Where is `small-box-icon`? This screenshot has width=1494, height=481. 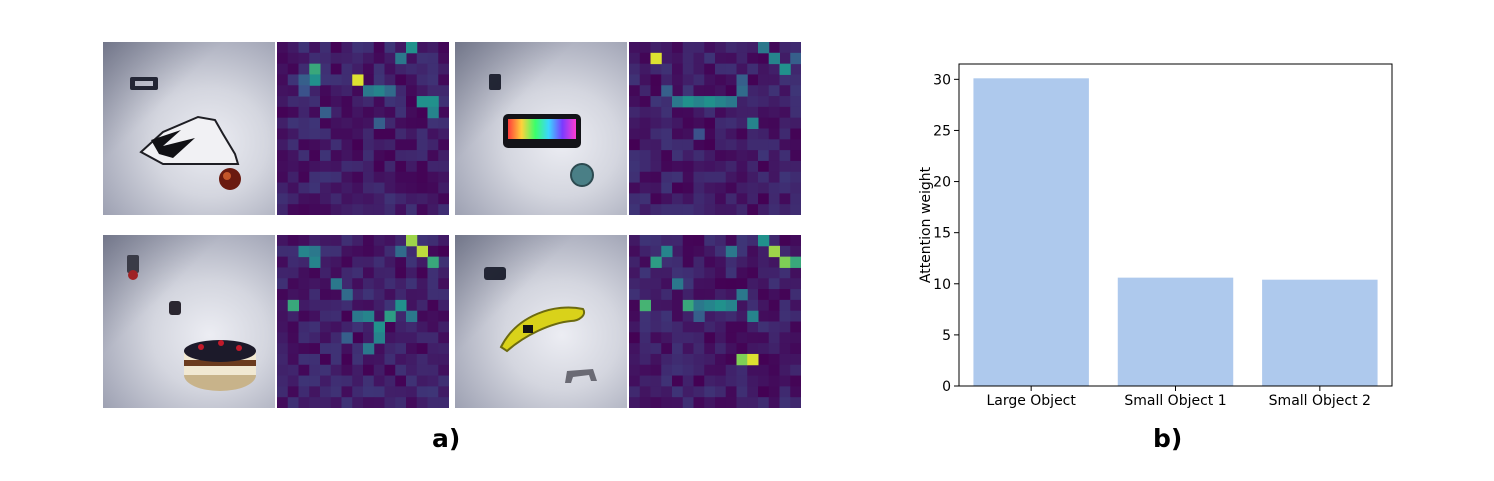 small-box-icon is located at coordinates (495, 82).